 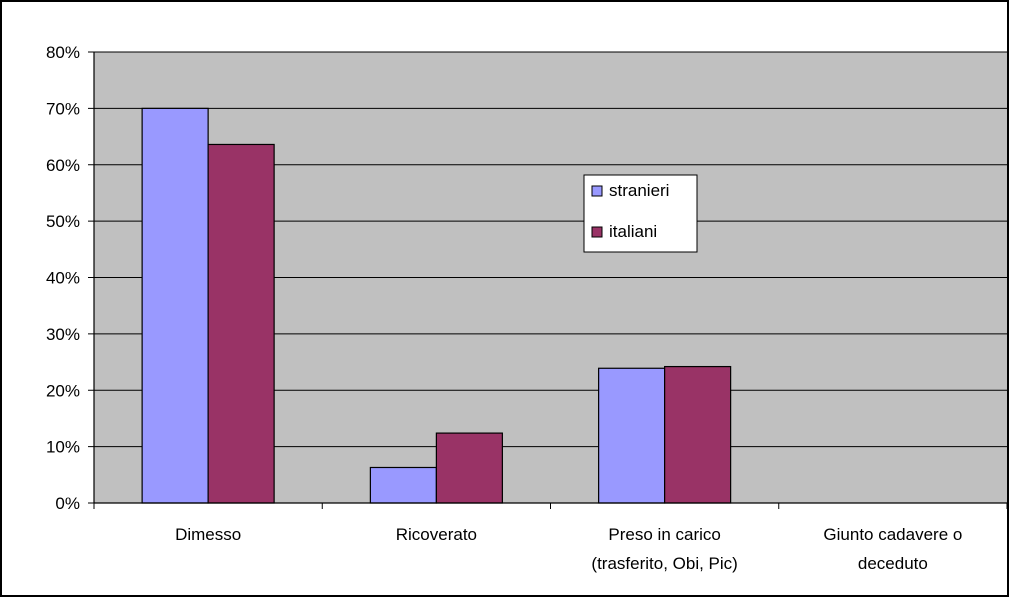 I want to click on y-tick-label: 30%, so click(x=63, y=334).